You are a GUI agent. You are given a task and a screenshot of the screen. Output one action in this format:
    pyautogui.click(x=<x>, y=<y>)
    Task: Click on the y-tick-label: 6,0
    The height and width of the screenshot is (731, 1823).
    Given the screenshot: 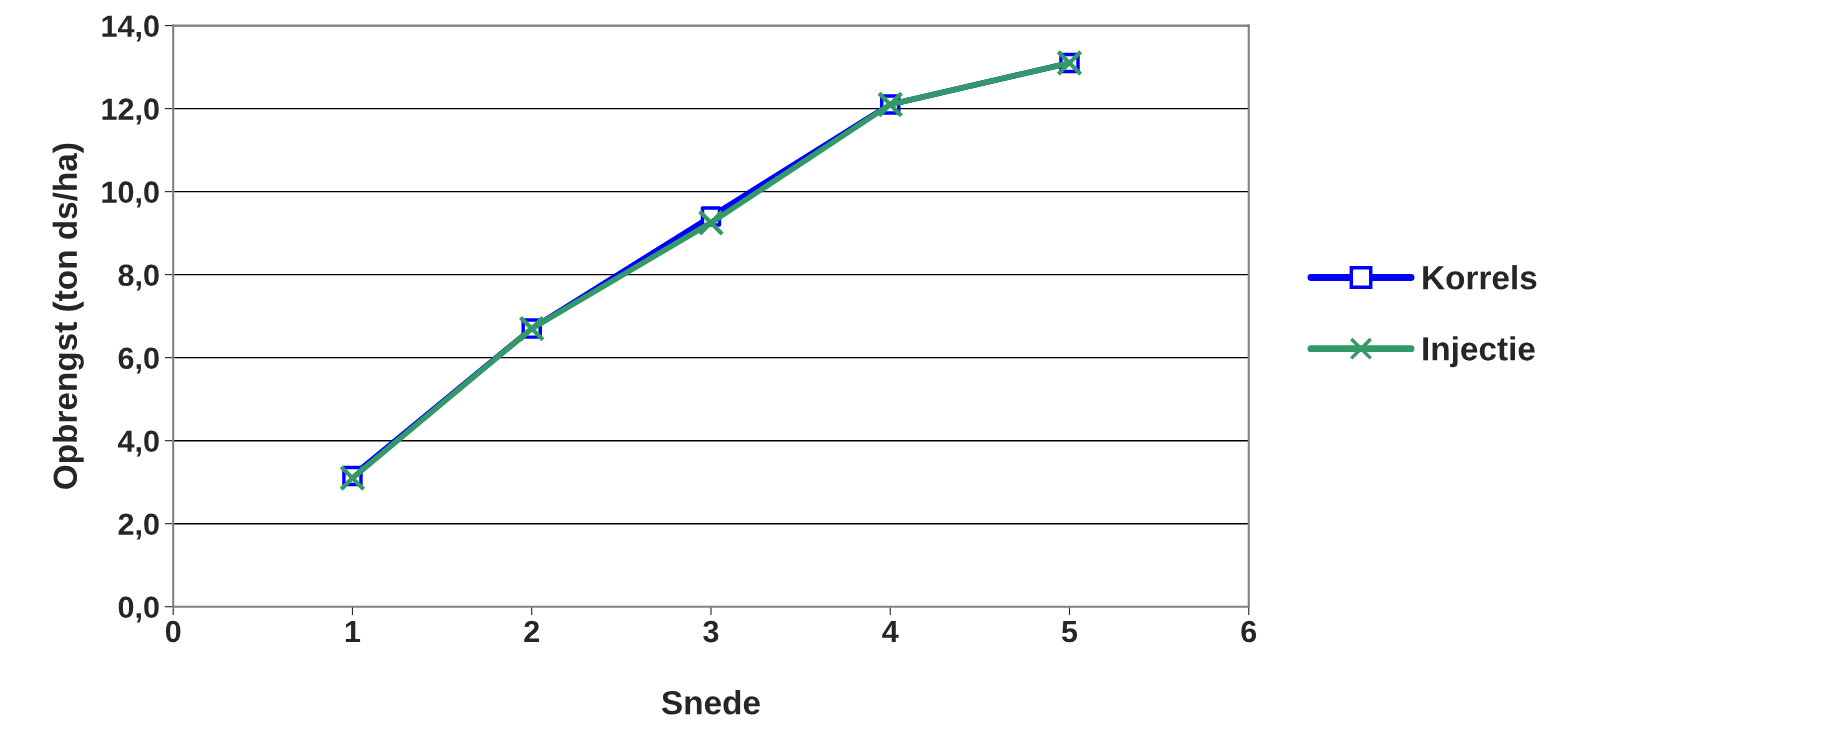 What is the action you would take?
    pyautogui.click(x=138, y=360)
    